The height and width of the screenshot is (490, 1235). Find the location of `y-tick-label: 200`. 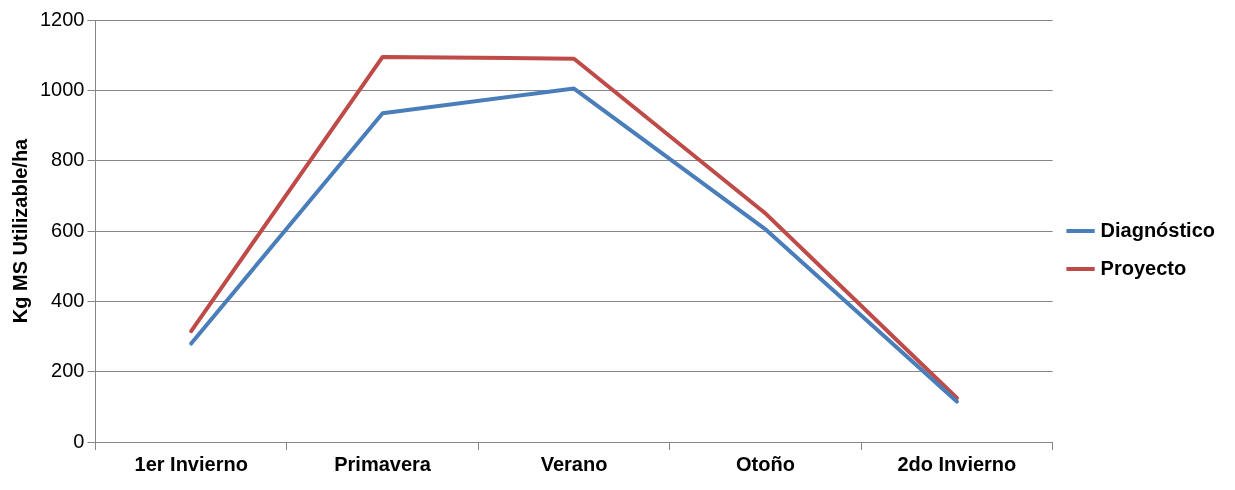

y-tick-label: 200 is located at coordinates (68, 370).